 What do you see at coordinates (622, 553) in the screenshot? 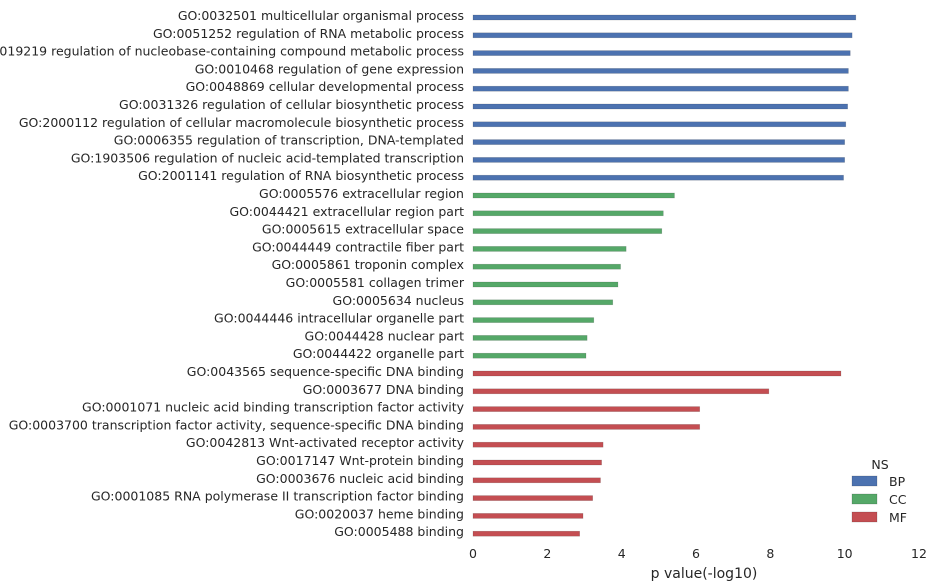
I see `x-tick-label: 4` at bounding box center [622, 553].